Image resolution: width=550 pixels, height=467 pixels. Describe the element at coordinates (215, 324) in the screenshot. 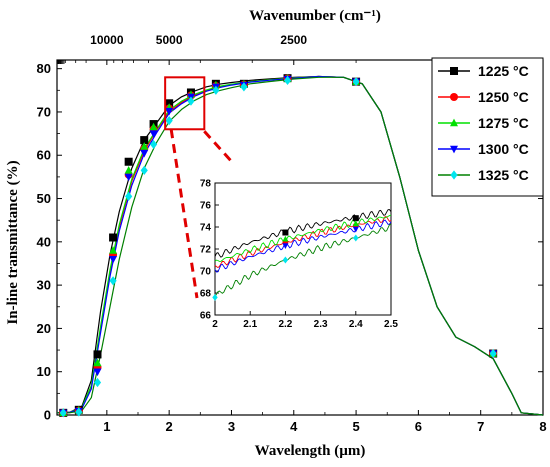

I see `inset-x-tick-label: 2` at that location.